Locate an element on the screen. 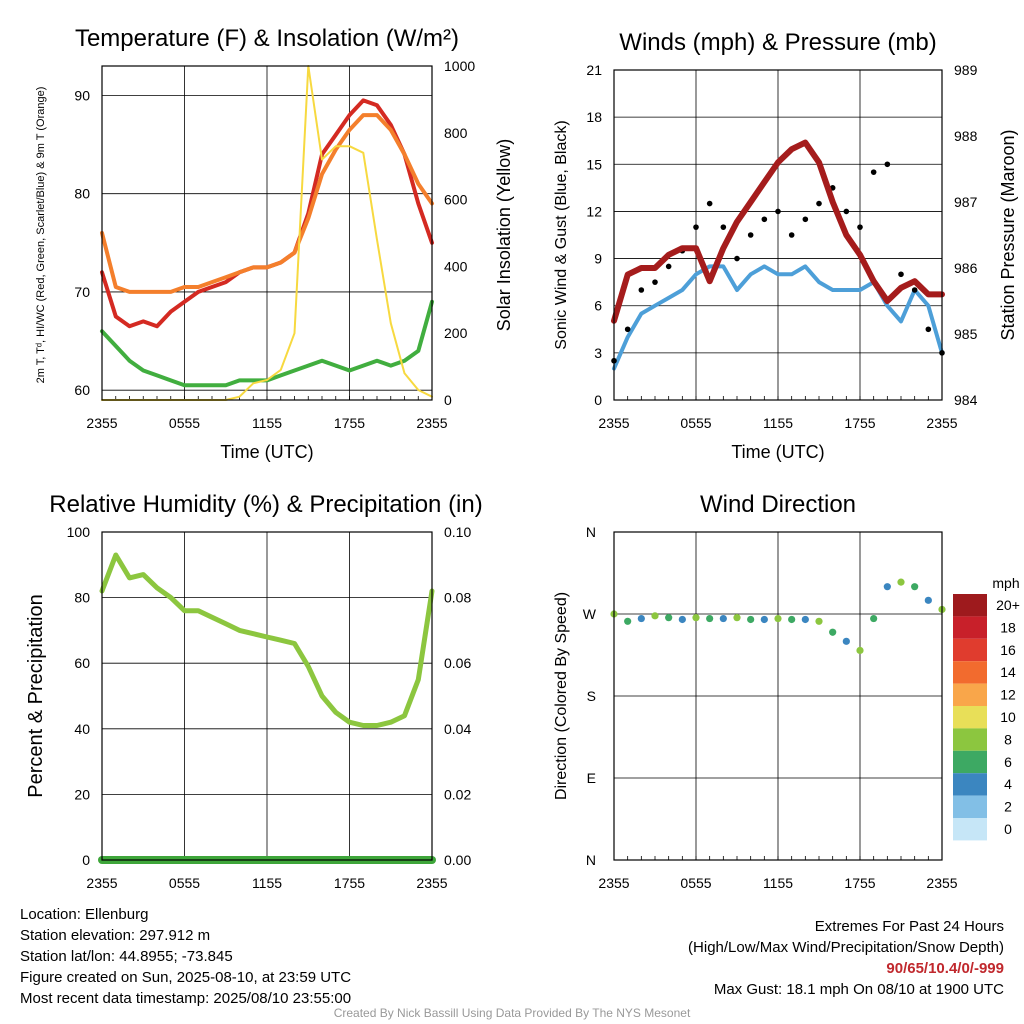 The image size is (1024, 1024). temp-title: Temperature (F) & Insolation (W/m²) is located at coordinates (267, 38).